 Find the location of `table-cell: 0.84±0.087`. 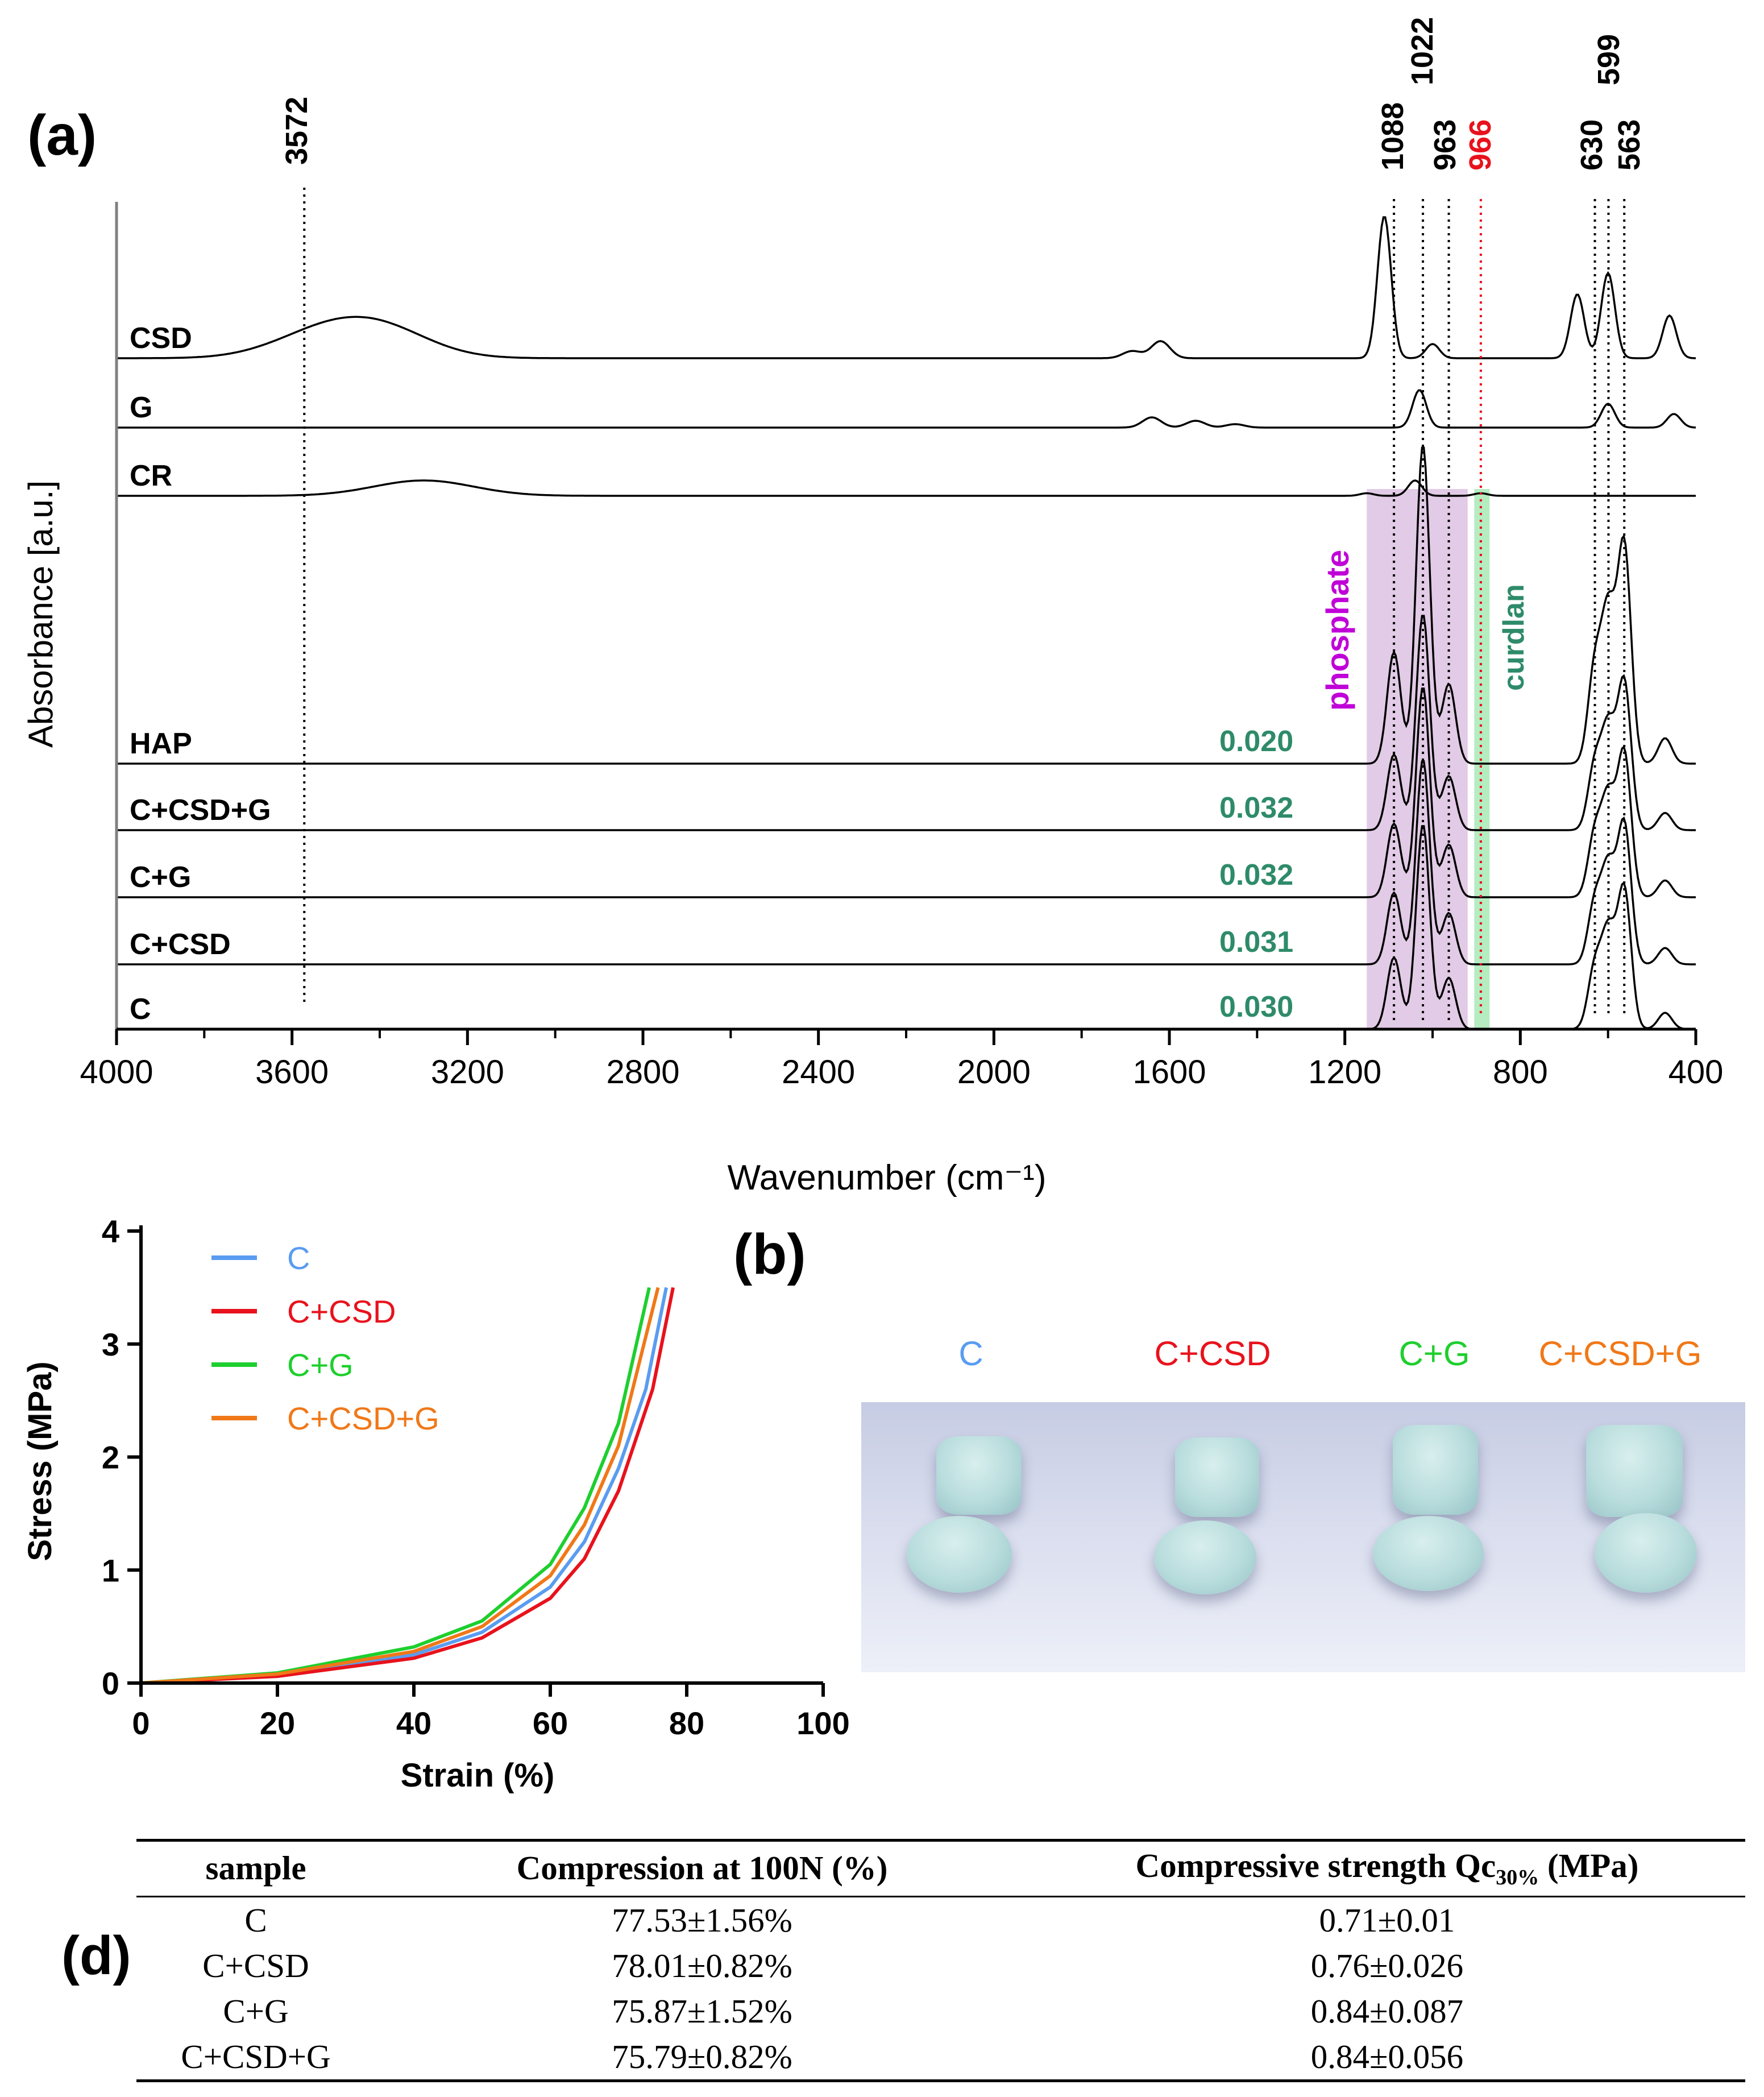

table-cell: 0.84±0.087 is located at coordinates (1387, 2011).